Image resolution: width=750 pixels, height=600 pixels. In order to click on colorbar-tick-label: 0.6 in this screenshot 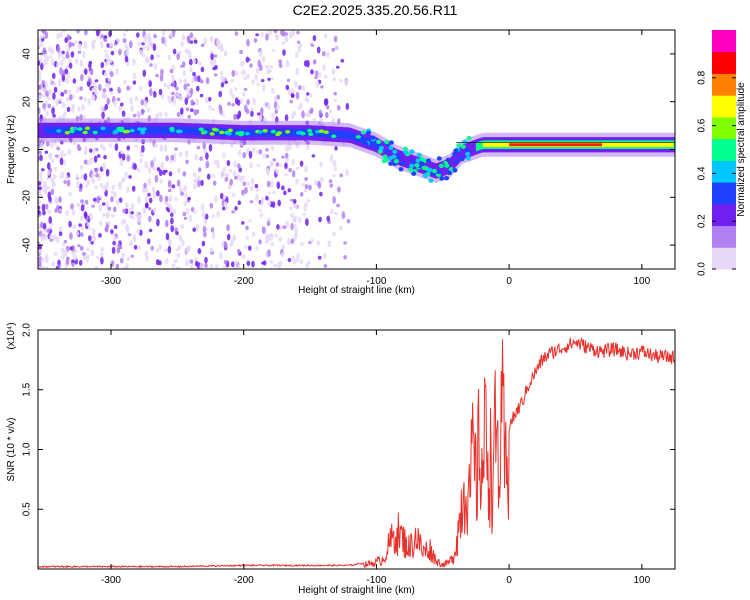, I will do `click(702, 125)`.